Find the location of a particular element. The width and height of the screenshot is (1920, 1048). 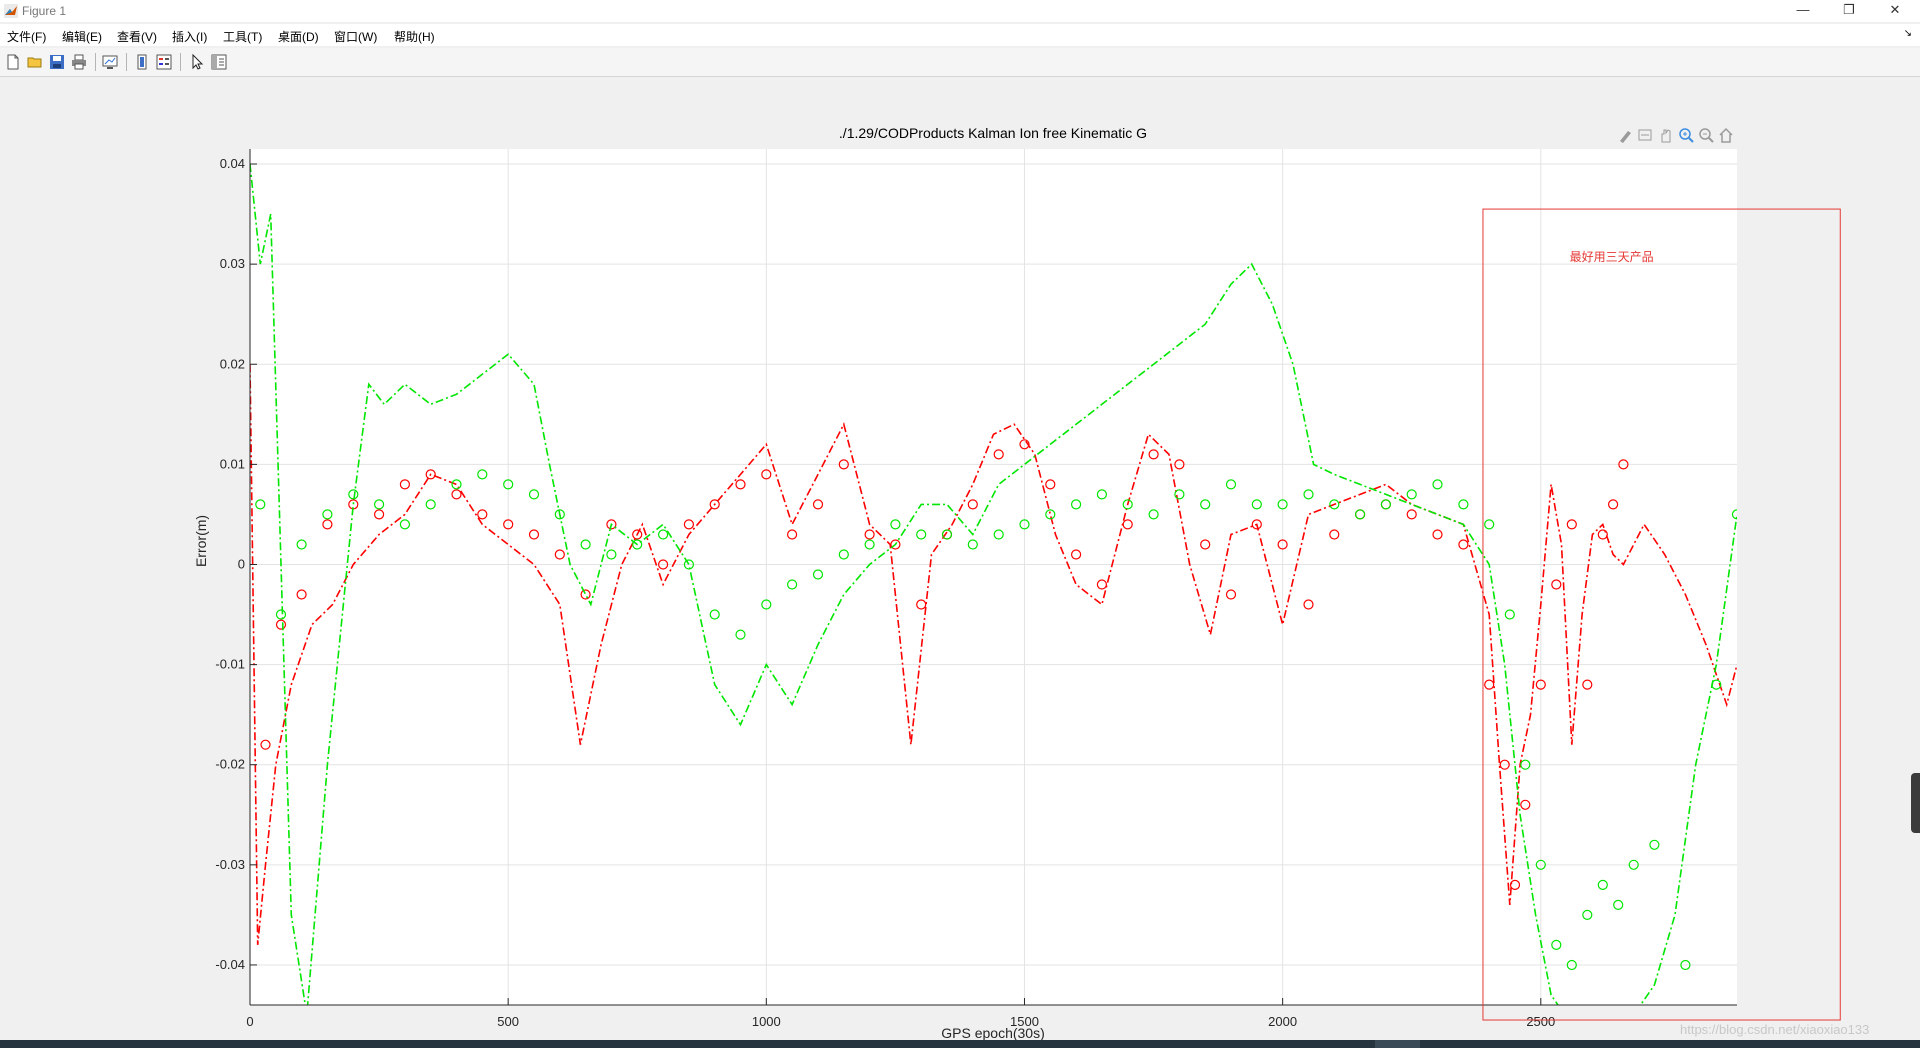

y-tick-label: 0.03 is located at coordinates (232, 263).